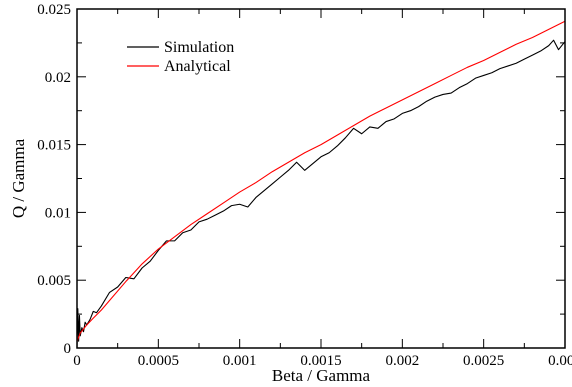  I want to click on x-tick-label: 0.0005, so click(158, 361).